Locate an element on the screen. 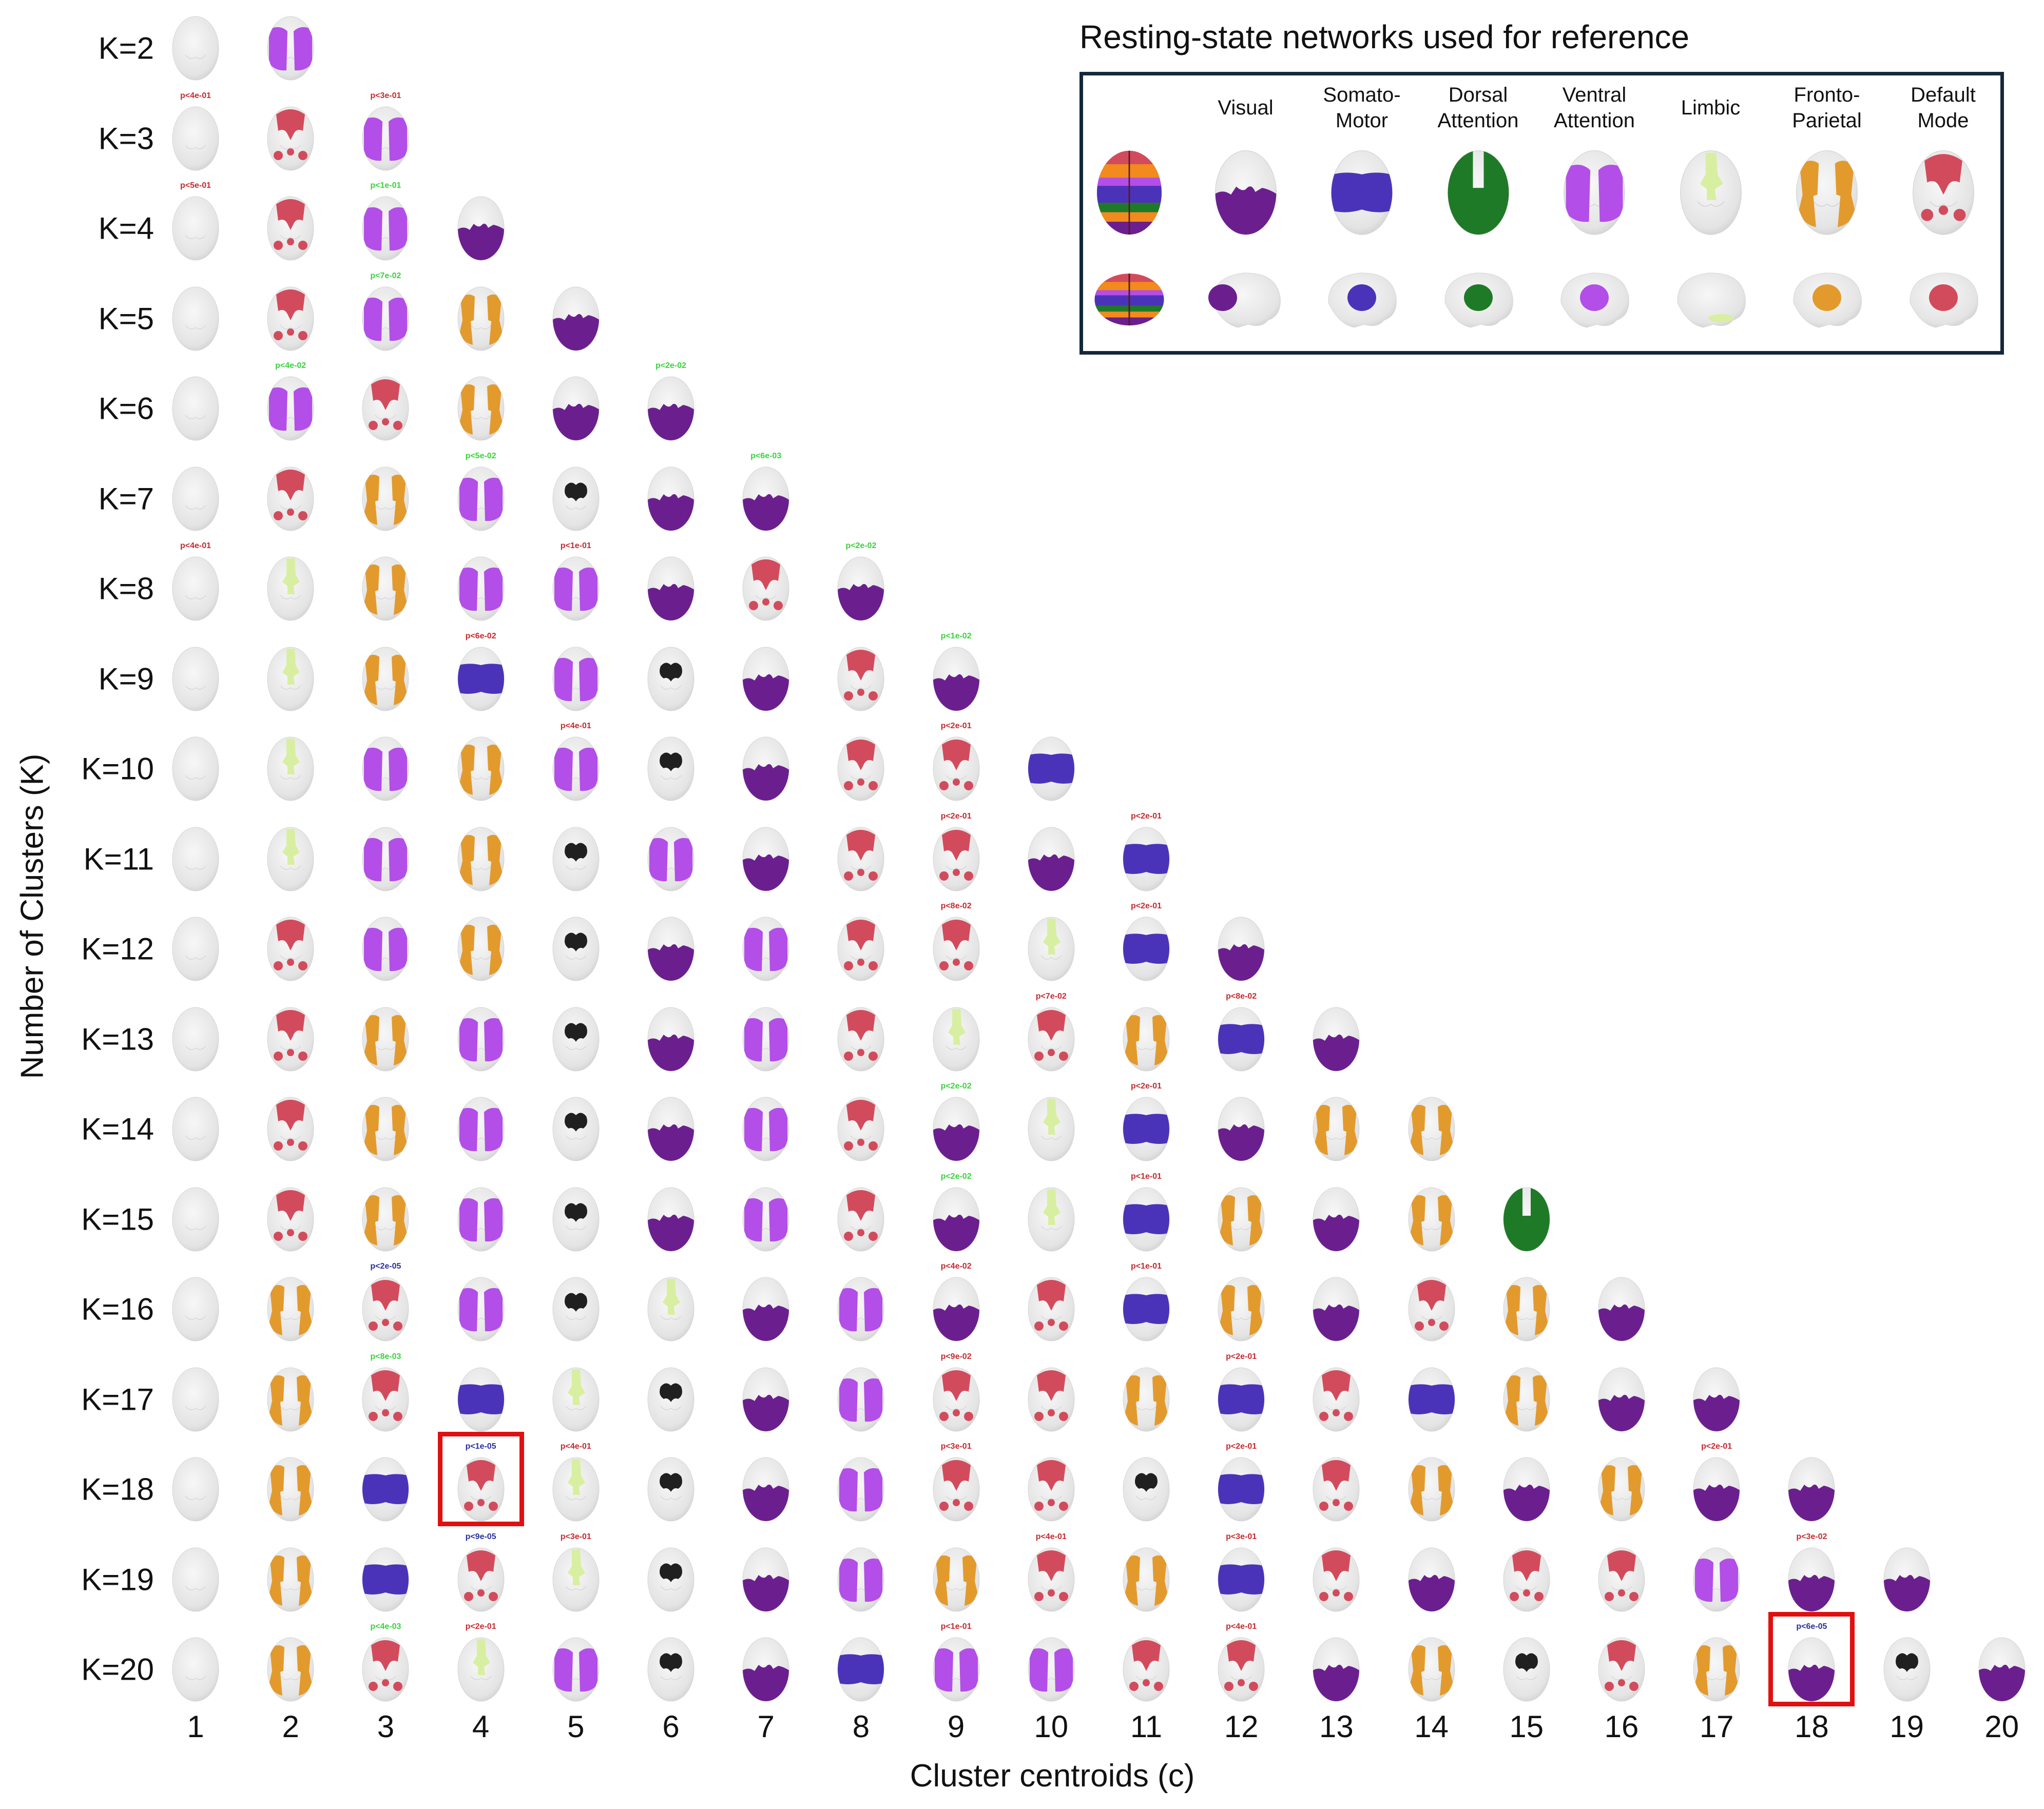 Image resolution: width=2044 pixels, height=1809 pixels. network-sagittal-view is located at coordinates (1711, 301).